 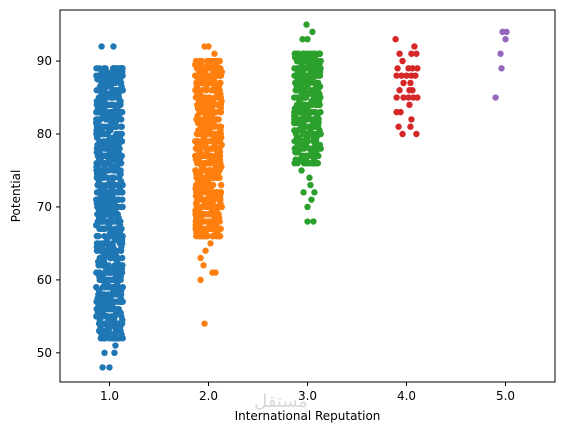 I want to click on y-axis-label: Potential, so click(x=16, y=196).